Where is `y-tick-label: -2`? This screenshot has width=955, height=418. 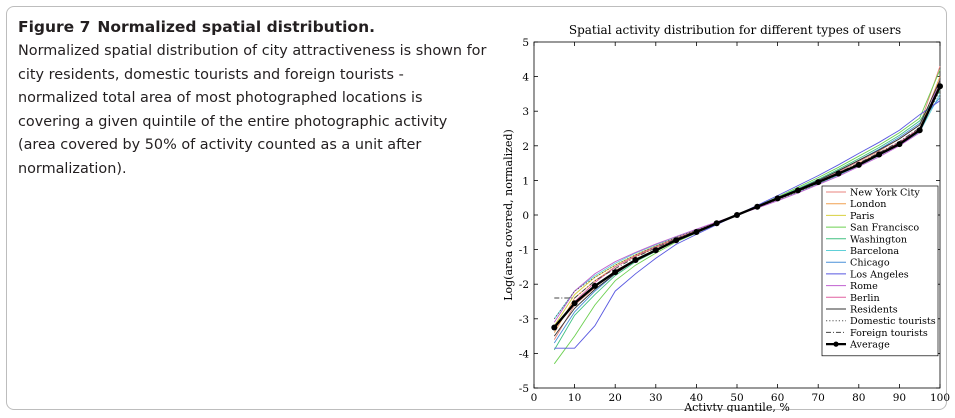
y-tick-label: -2 is located at coordinates (524, 285).